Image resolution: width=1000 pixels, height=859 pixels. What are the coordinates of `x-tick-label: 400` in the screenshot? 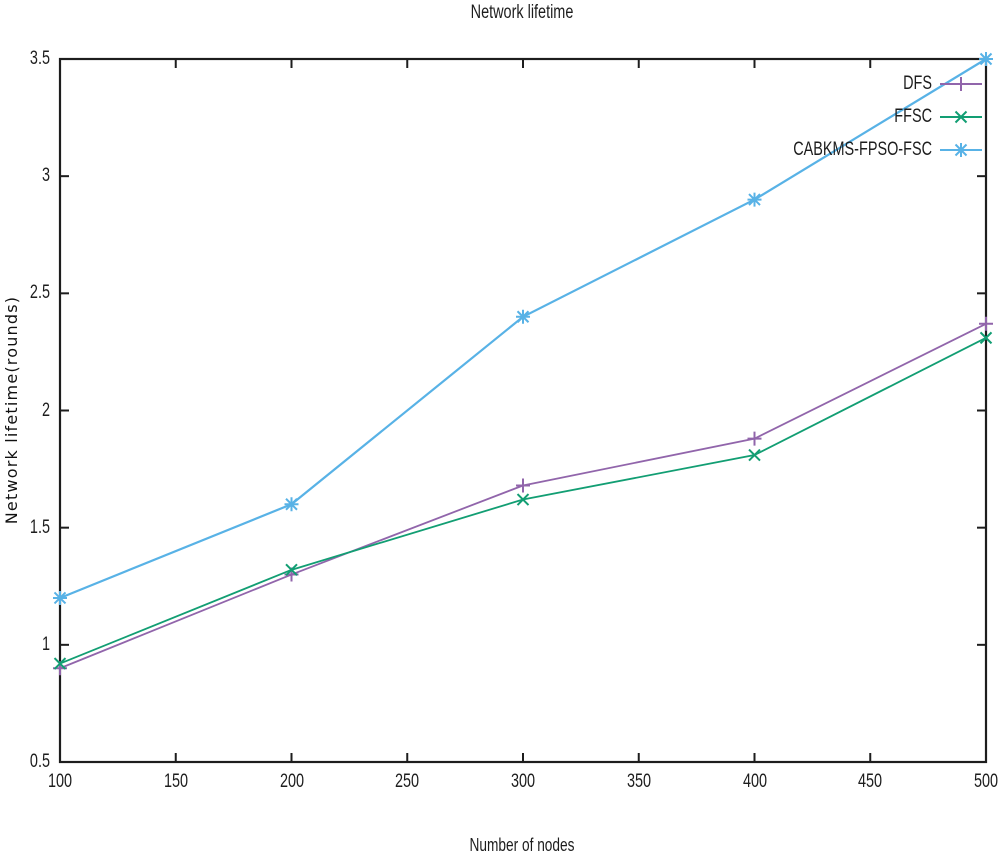 It's located at (754, 781).